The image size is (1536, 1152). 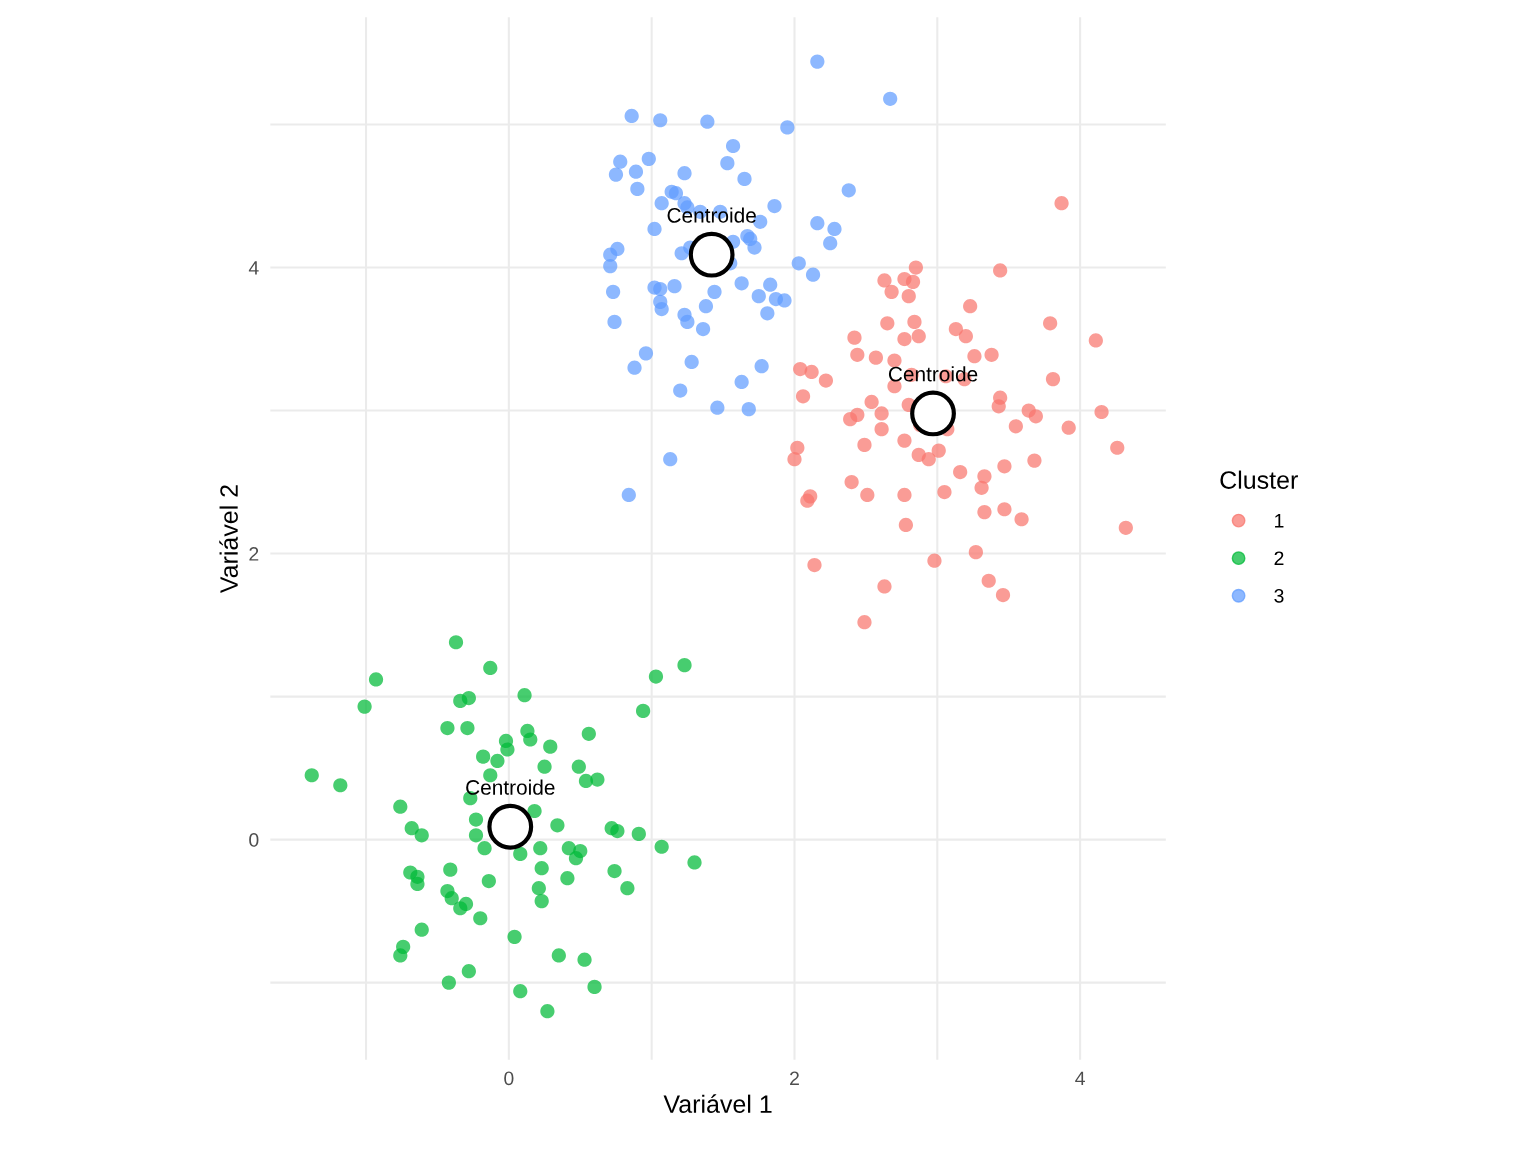 What do you see at coordinates (717, 1103) in the screenshot?
I see `x-axis-title: Variável 1` at bounding box center [717, 1103].